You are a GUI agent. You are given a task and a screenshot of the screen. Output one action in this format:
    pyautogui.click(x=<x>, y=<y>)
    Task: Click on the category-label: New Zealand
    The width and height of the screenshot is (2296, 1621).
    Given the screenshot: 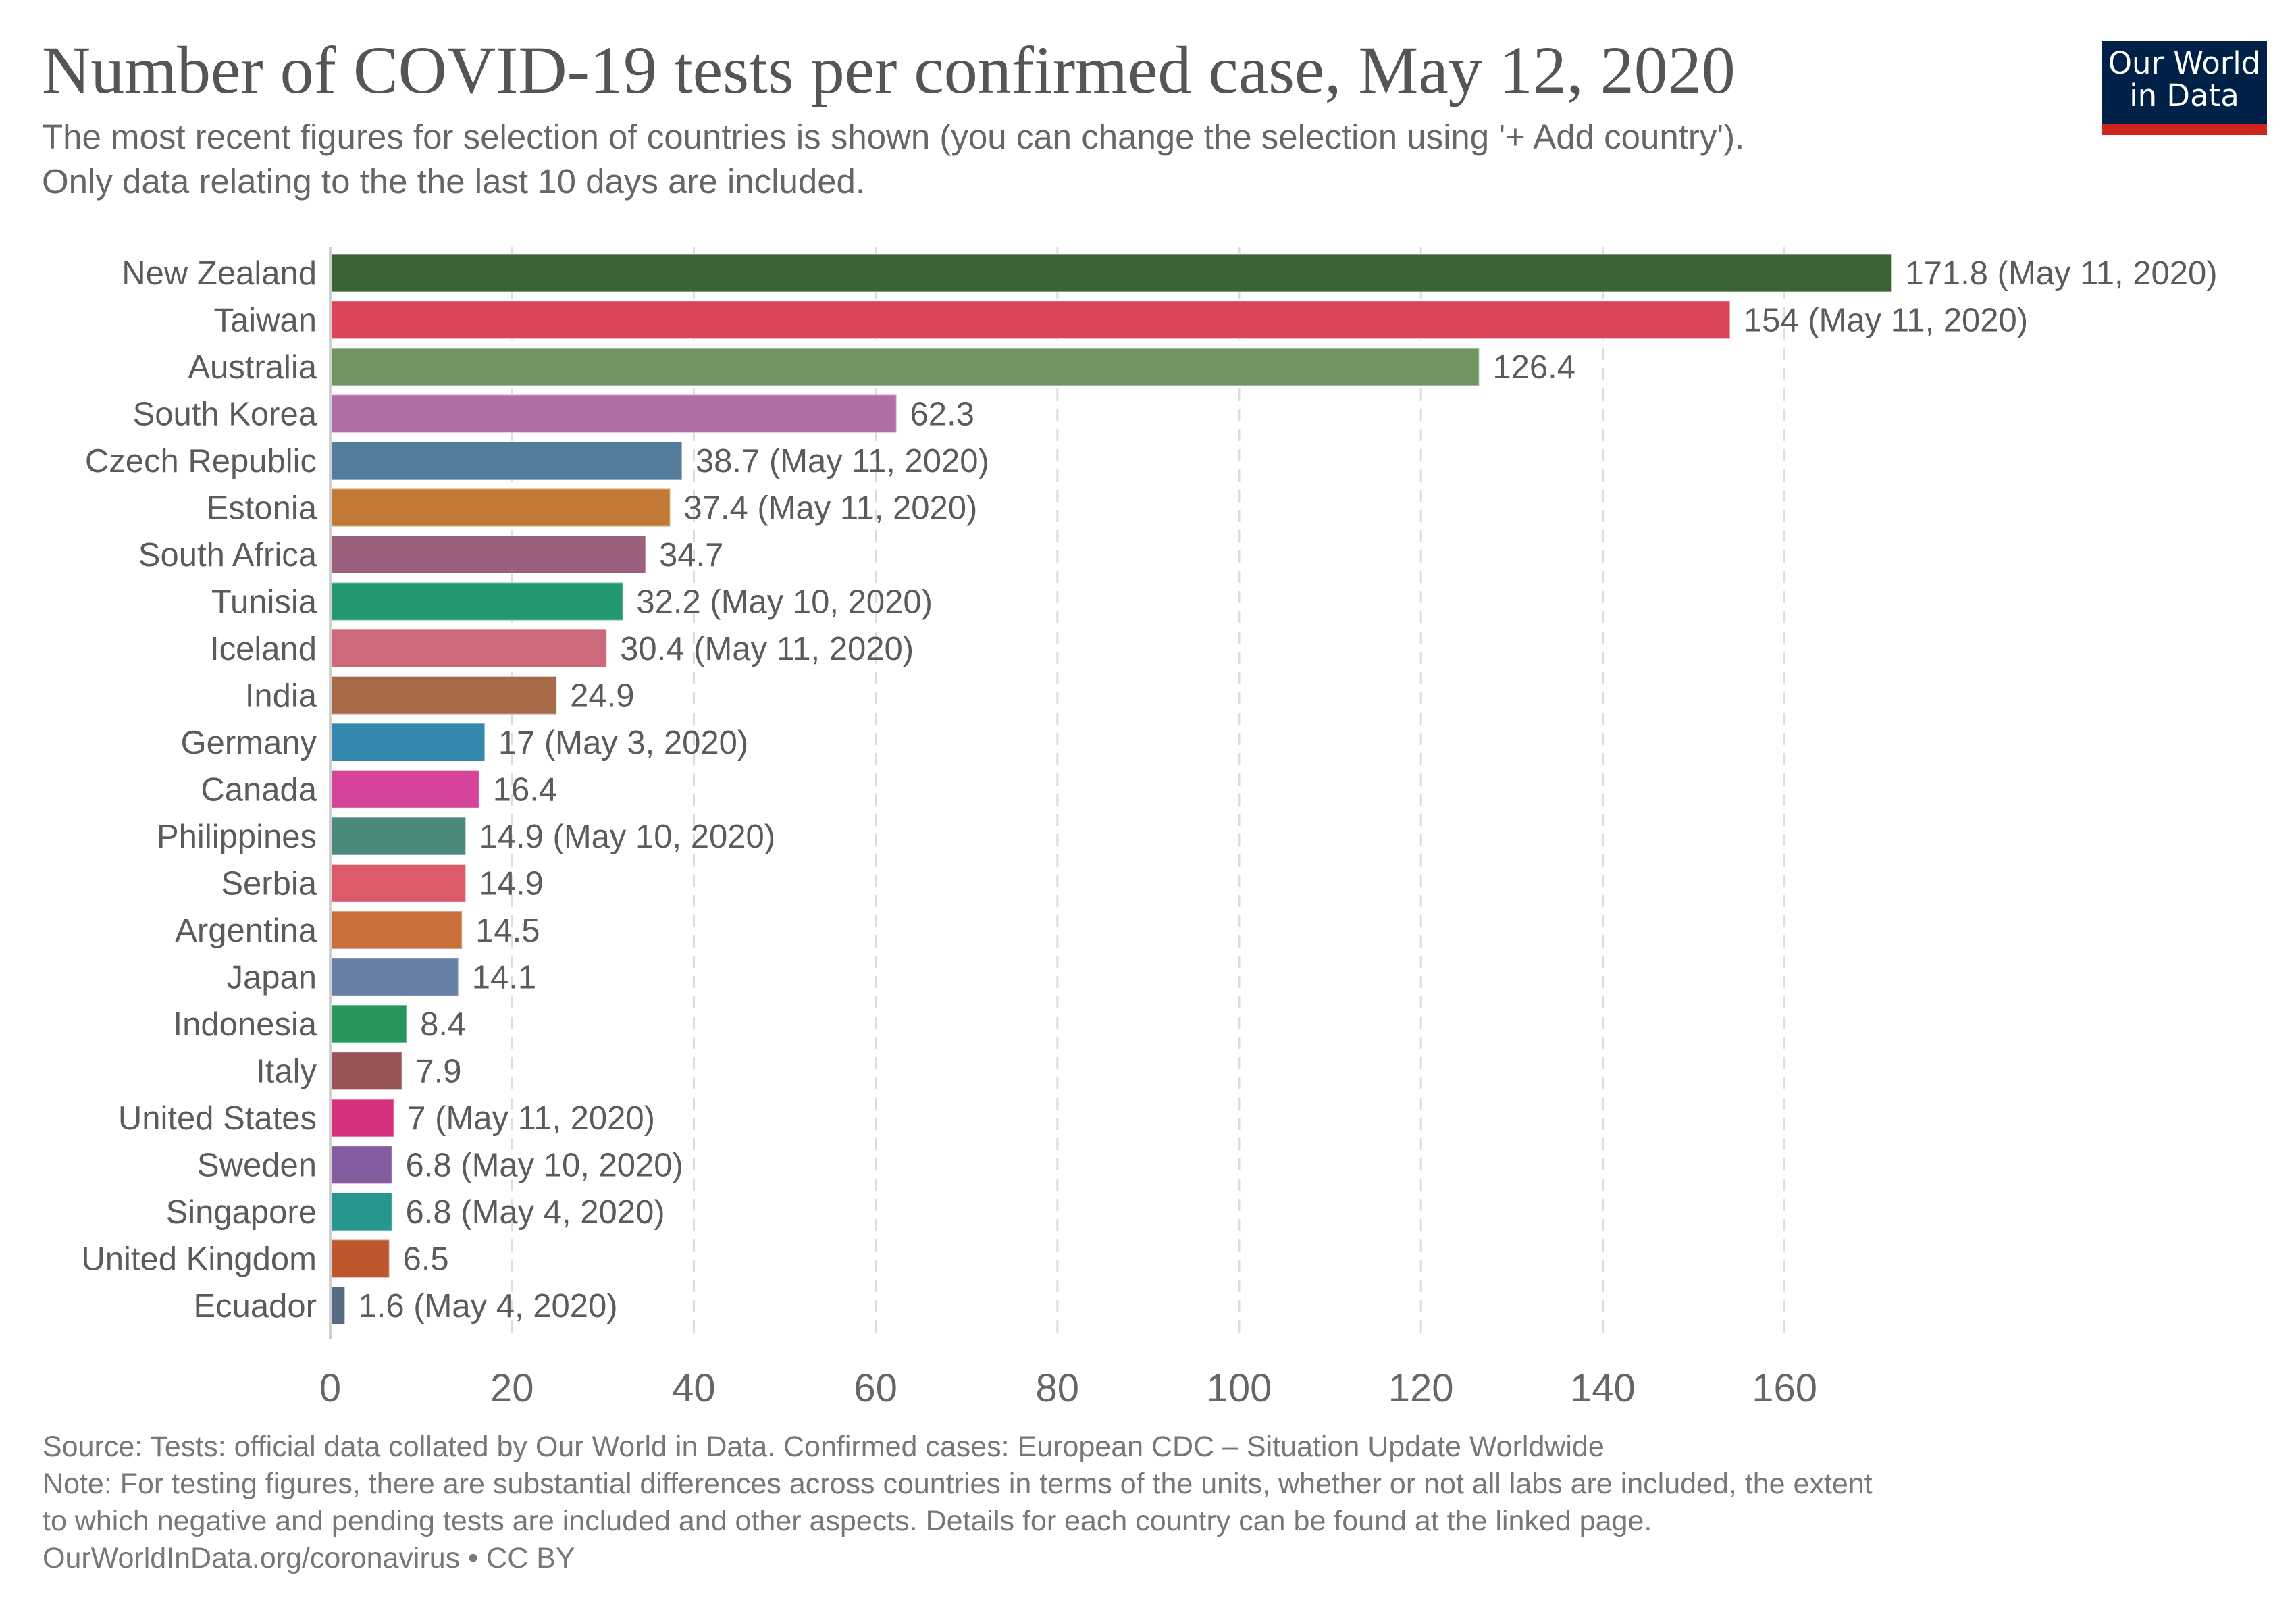 What is the action you would take?
    pyautogui.click(x=219, y=273)
    